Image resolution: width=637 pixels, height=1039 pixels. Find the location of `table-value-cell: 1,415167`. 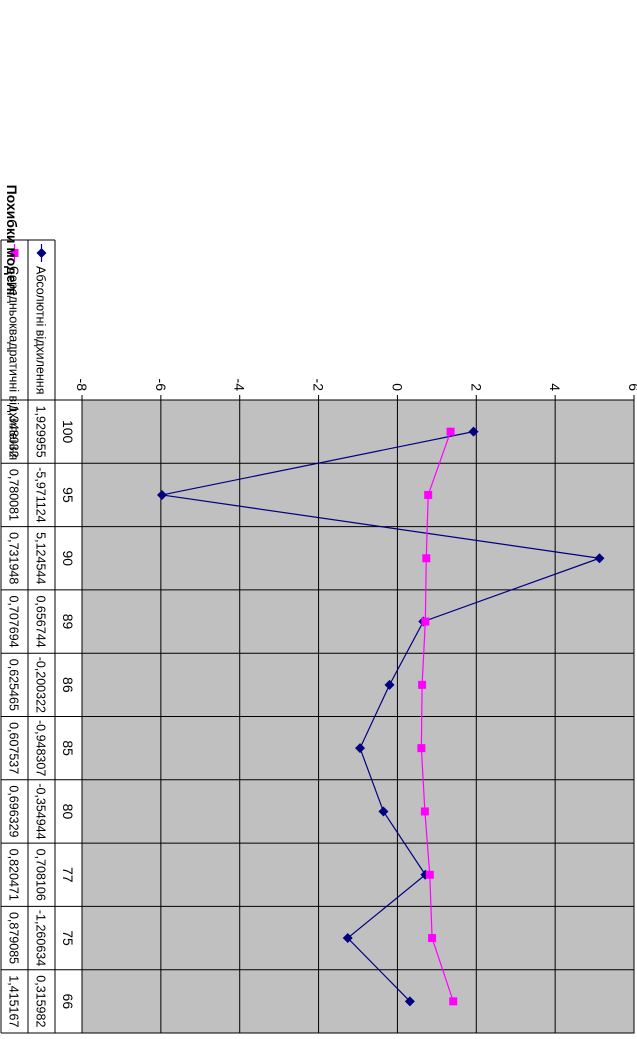

table-value-cell: 1,415167 is located at coordinates (14, 1001).